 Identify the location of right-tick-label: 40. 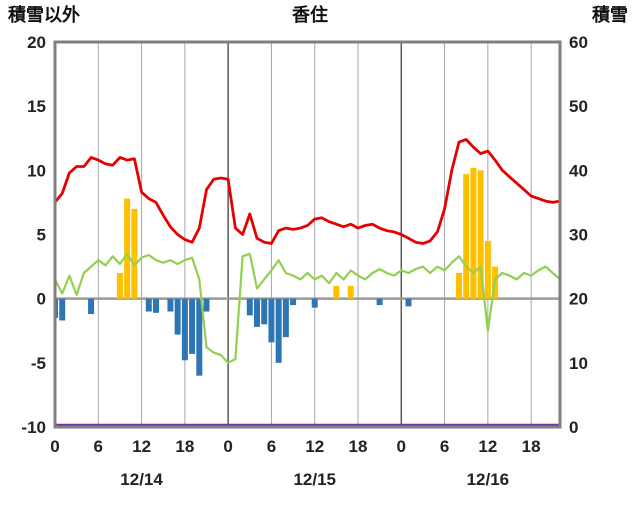
(578, 170).